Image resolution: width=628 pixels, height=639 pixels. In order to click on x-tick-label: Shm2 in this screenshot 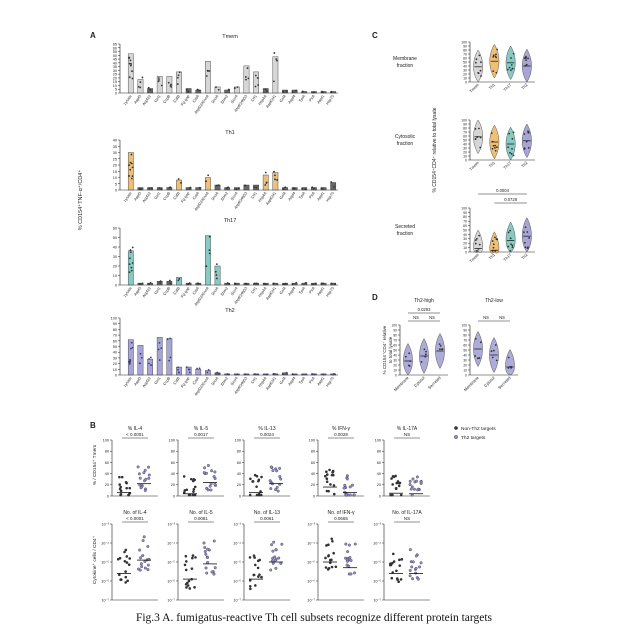, I will do `click(224, 381)`.